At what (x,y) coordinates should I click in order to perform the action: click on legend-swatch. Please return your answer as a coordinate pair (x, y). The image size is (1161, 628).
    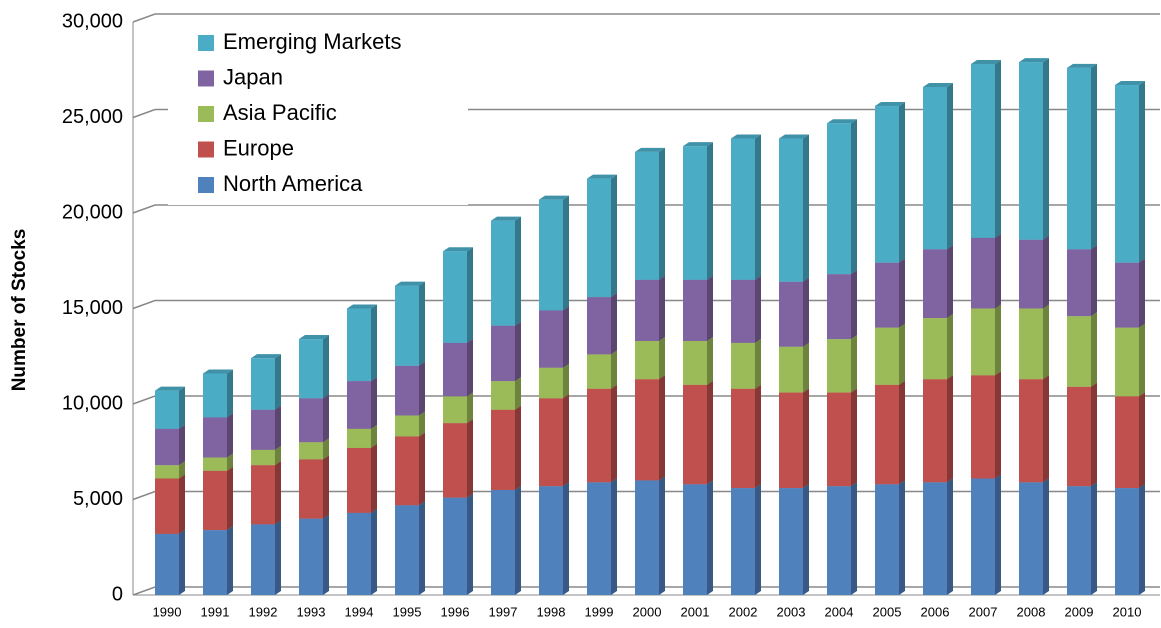
    Looking at the image, I should click on (206, 43).